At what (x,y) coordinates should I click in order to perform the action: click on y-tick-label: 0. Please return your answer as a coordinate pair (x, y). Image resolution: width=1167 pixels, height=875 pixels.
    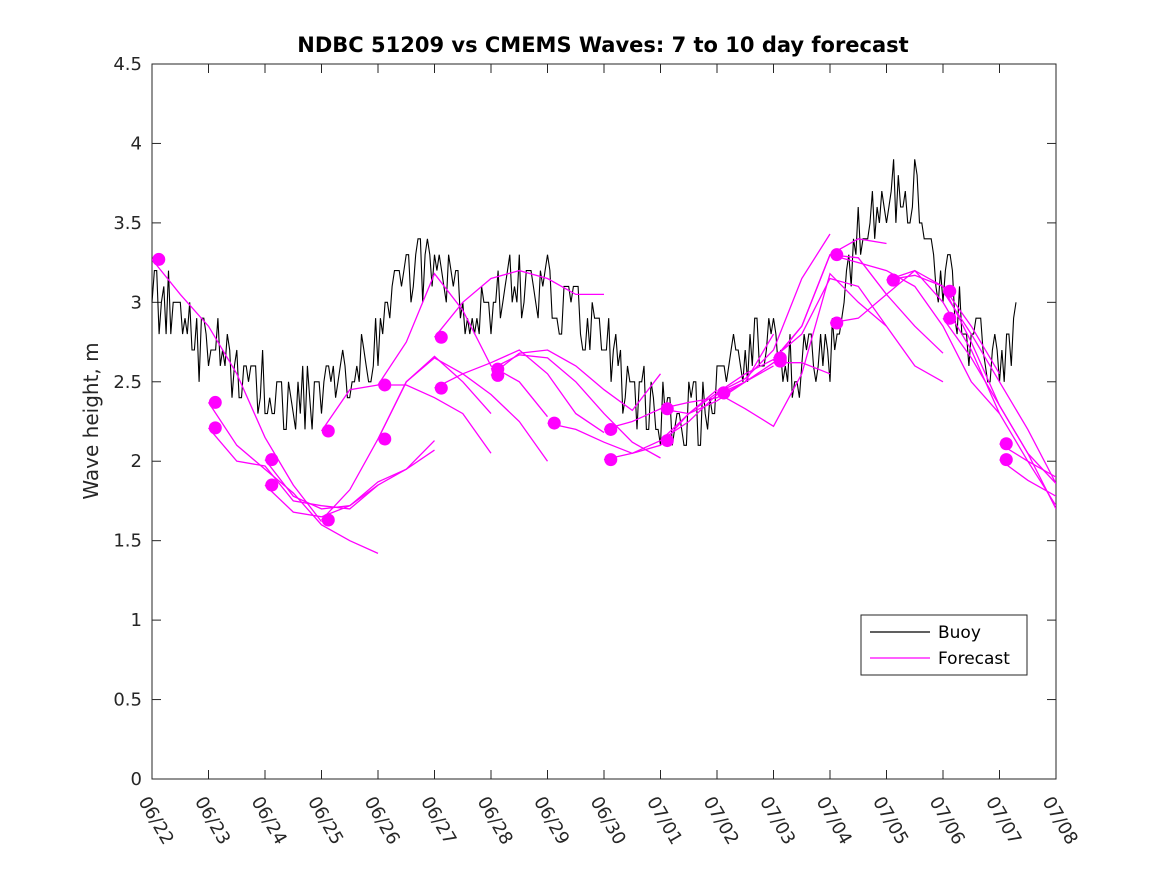
    Looking at the image, I should click on (136, 779).